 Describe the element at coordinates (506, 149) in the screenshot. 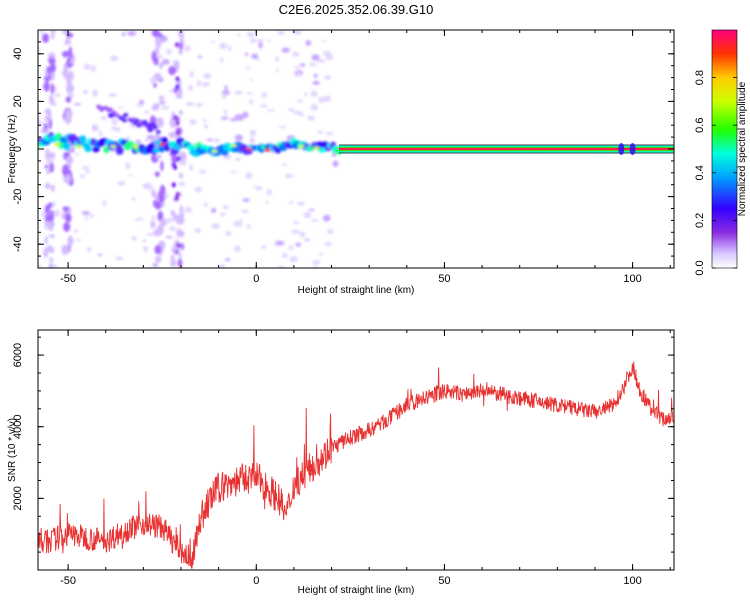

I see `spectrogram-ridge-core` at that location.